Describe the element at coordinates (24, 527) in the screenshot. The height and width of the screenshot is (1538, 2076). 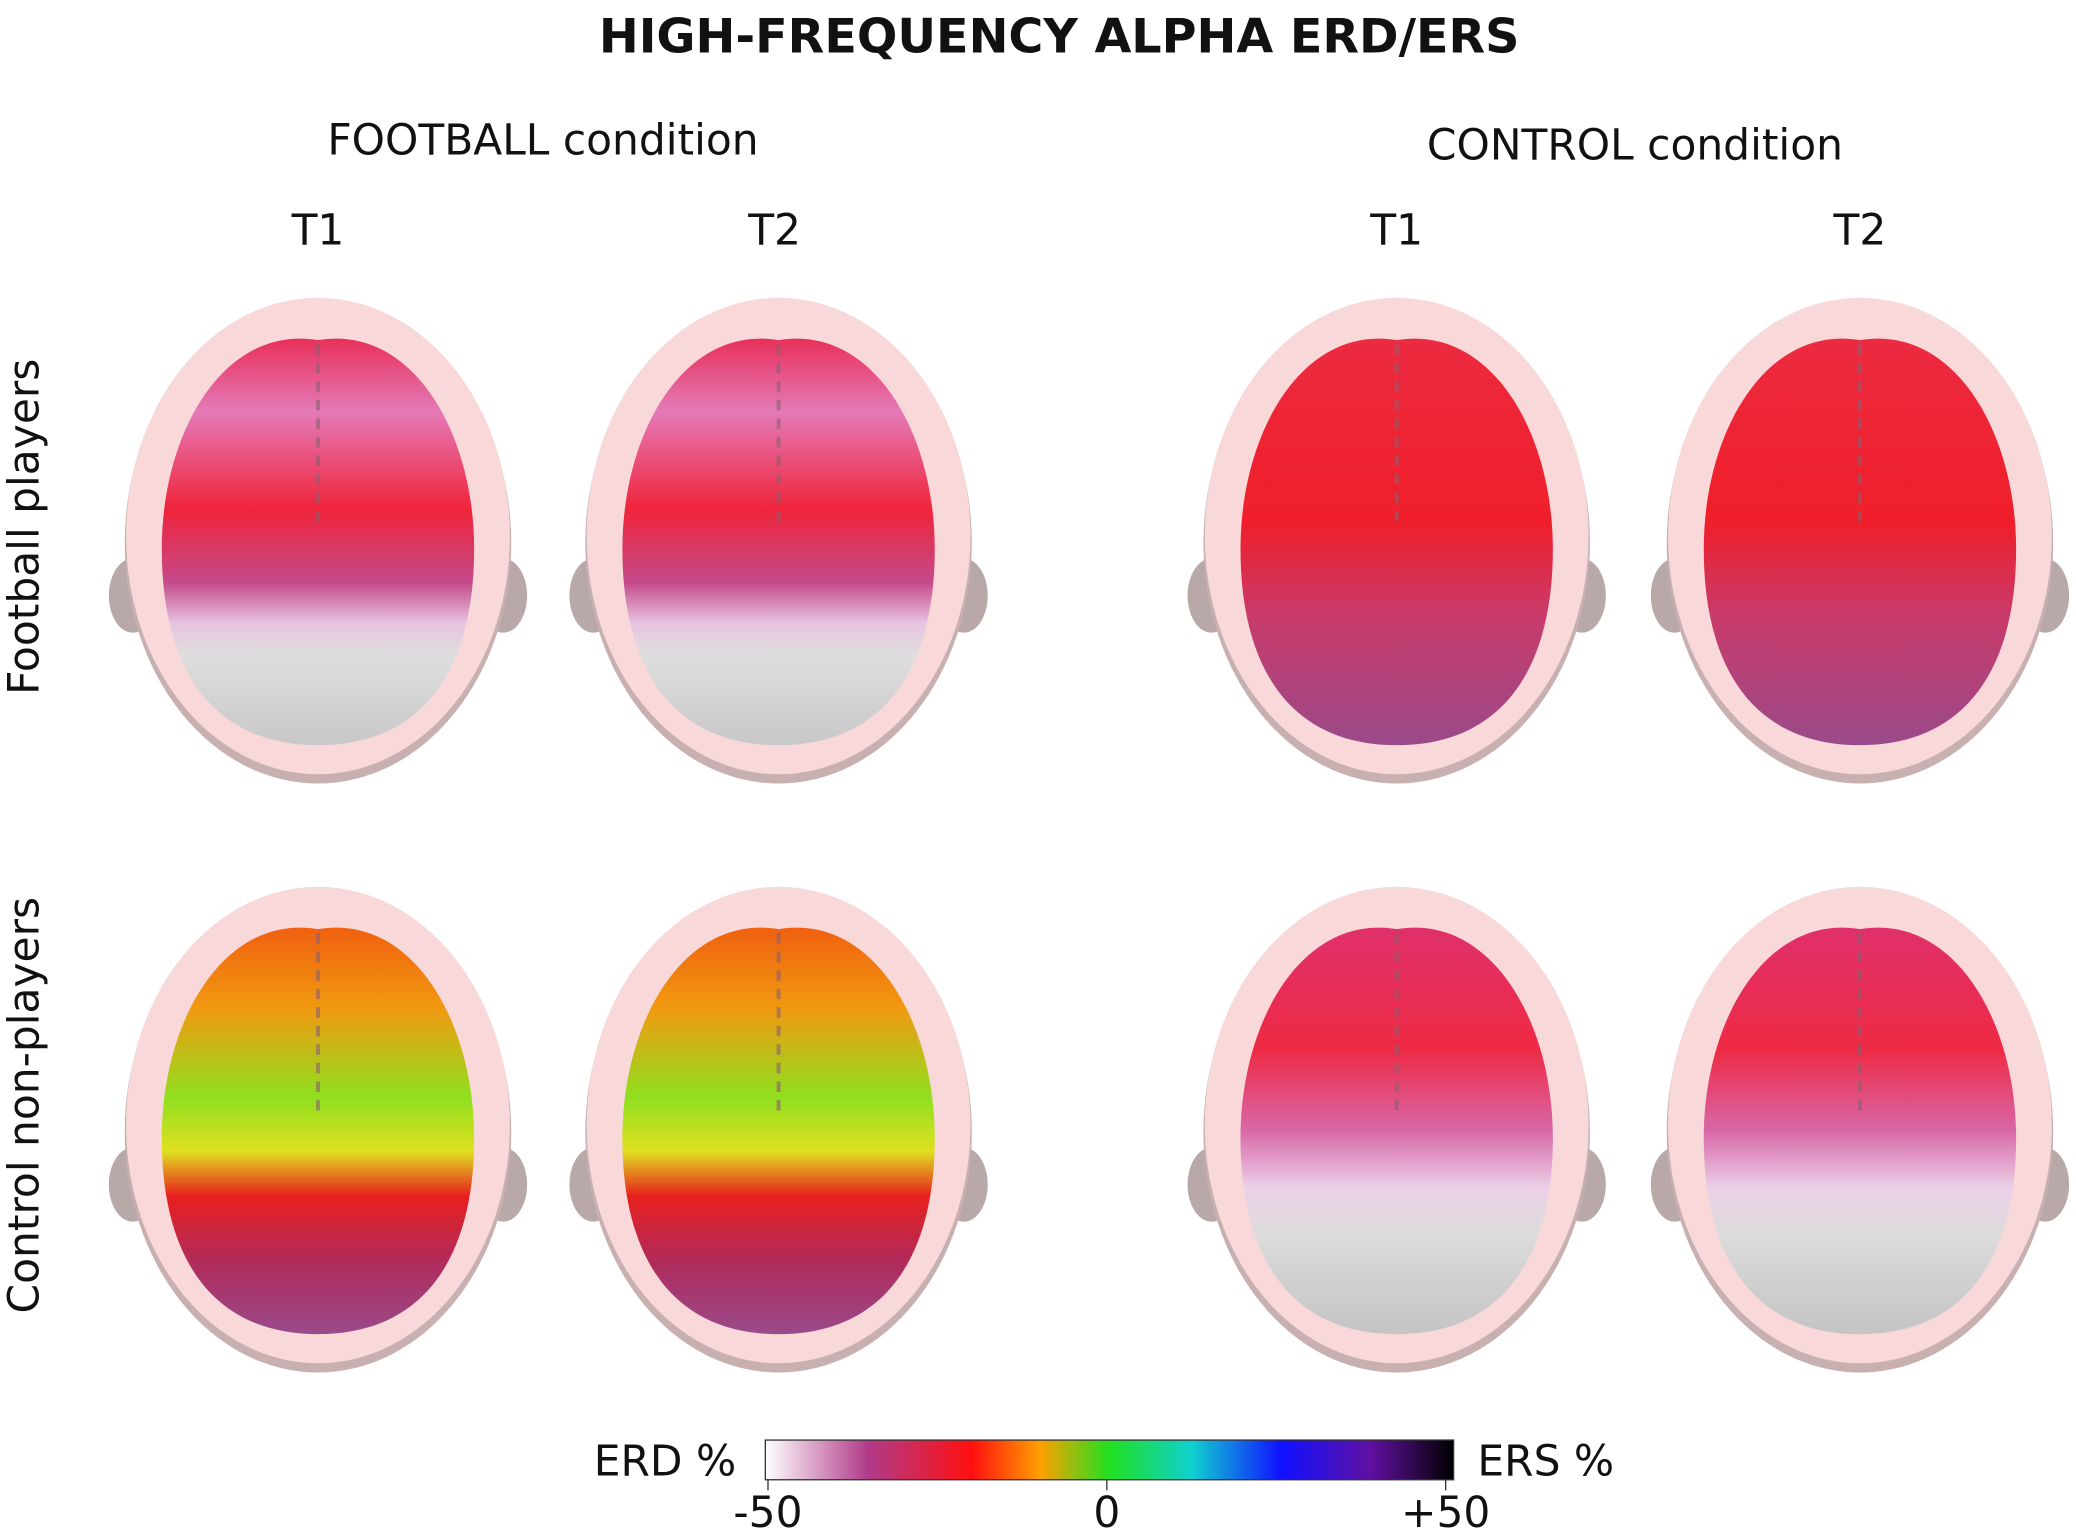
I see `row-label: Football players` at that location.